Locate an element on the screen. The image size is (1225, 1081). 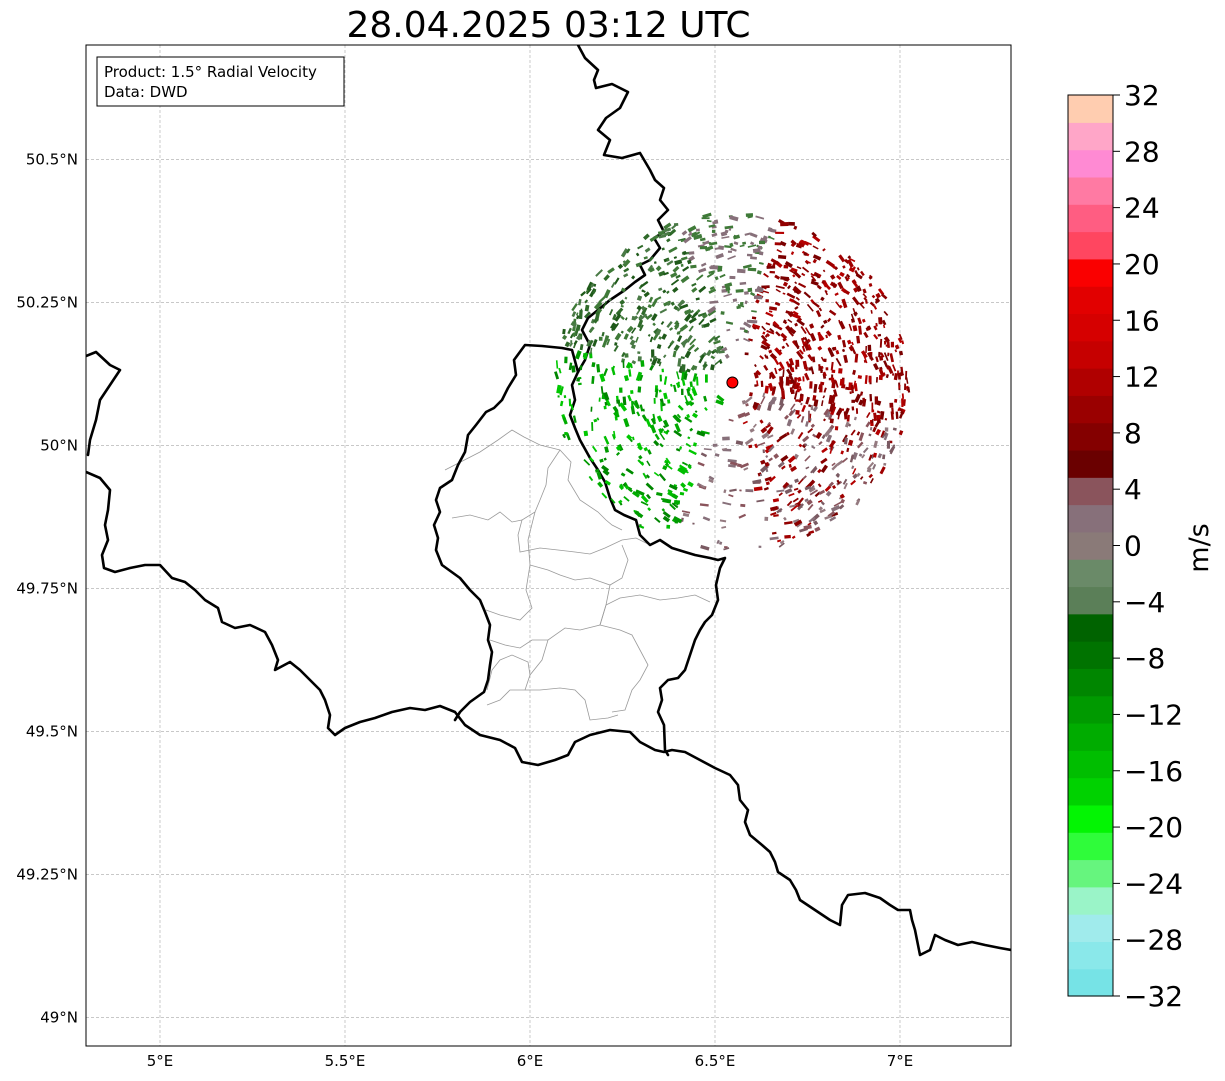
radar-site-marker is located at coordinates (732, 382).